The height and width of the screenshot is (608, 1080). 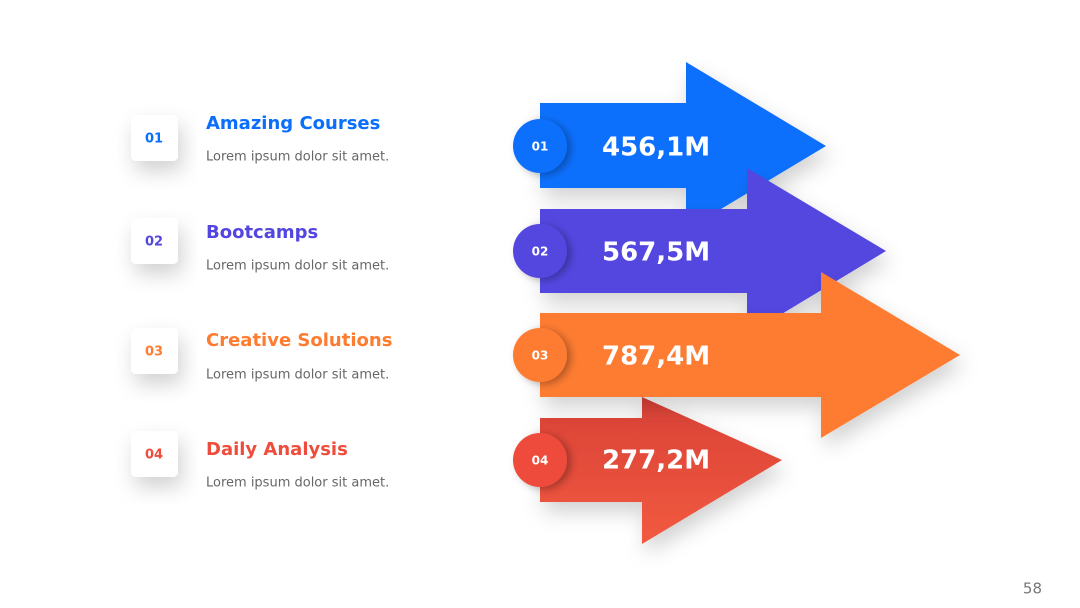 I want to click on arrow-number: 01, so click(x=540, y=147).